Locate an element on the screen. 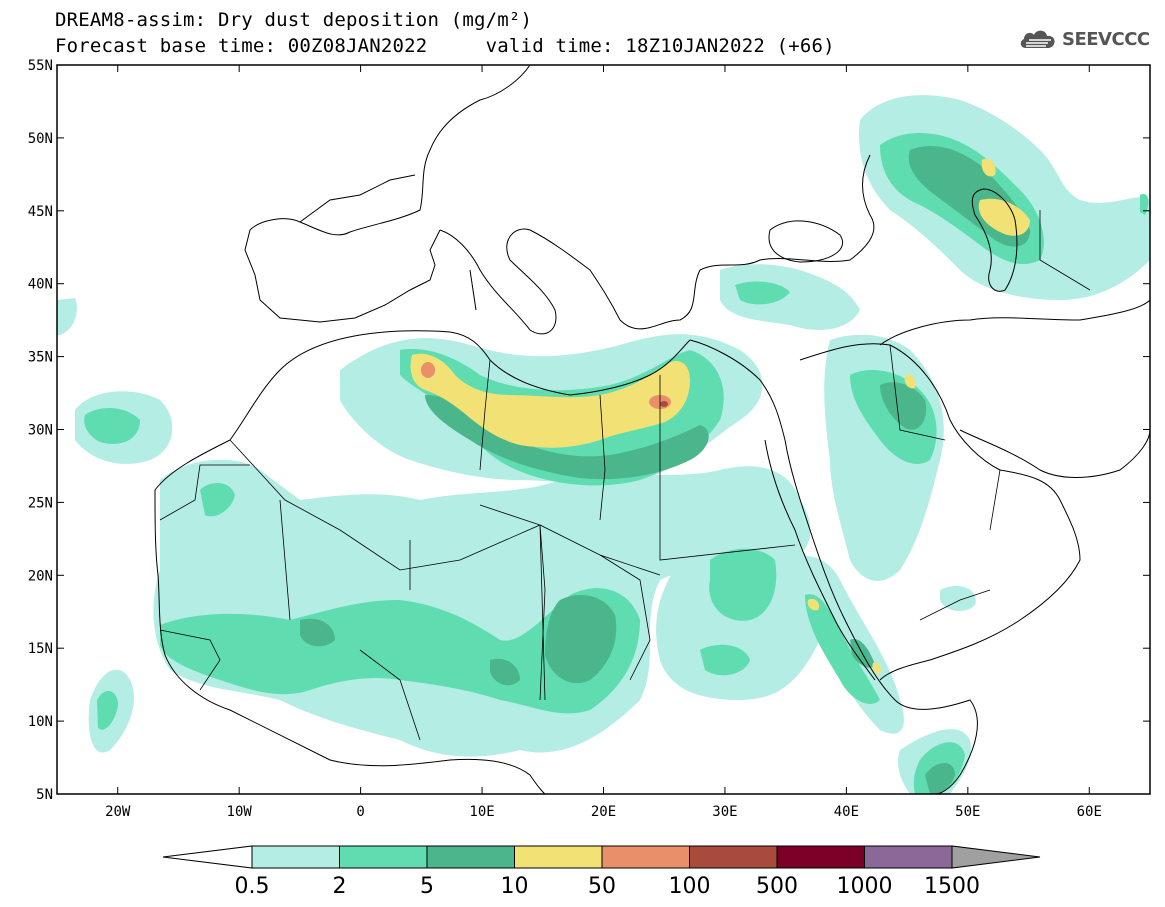 This screenshot has width=1165, height=907. lat-tick-label: 5N is located at coordinates (44, 795).